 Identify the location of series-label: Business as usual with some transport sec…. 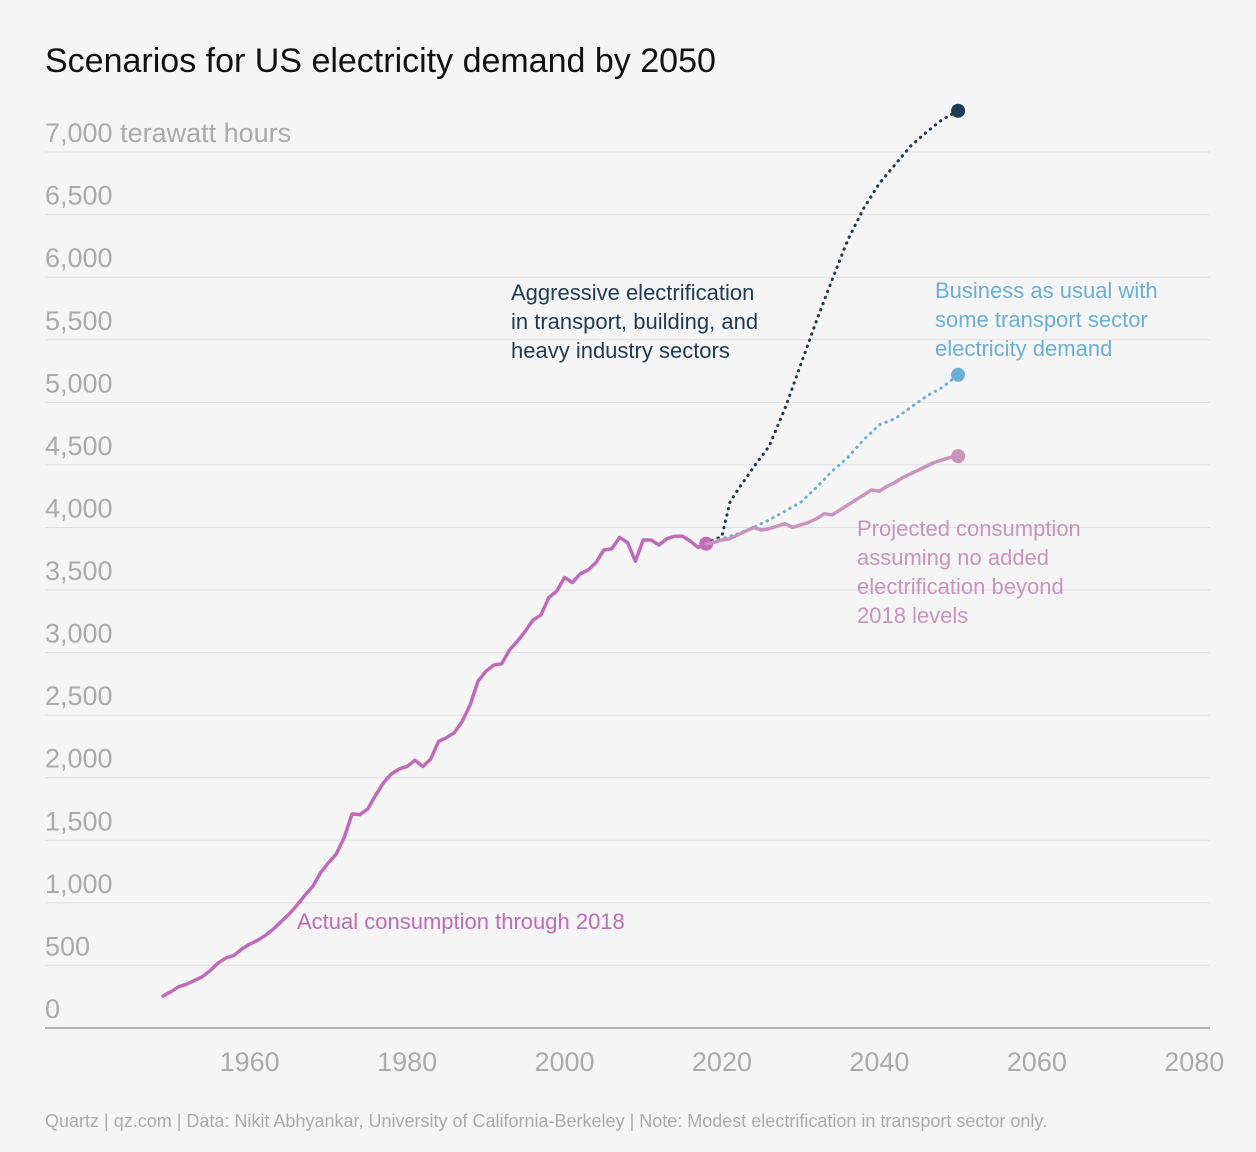
(1046, 319).